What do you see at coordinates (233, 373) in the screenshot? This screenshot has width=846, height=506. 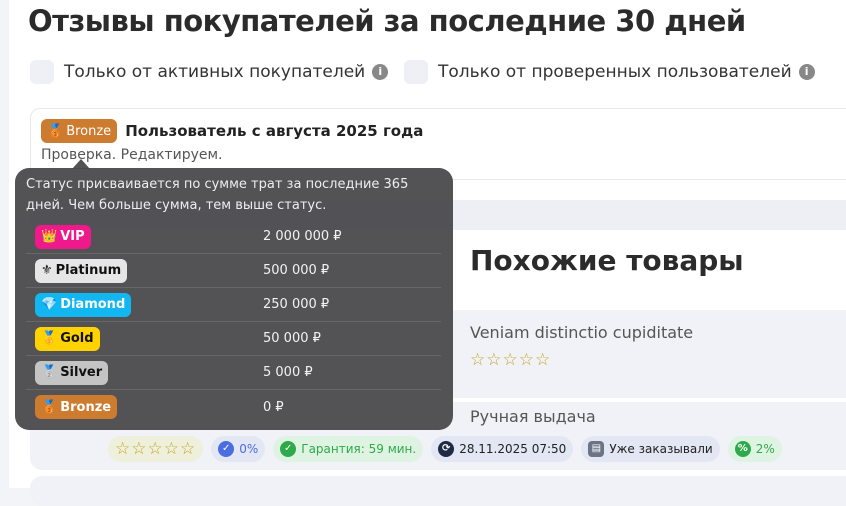 I see `tier-row-silver: 🥈 Silver 5 000 ₽` at bounding box center [233, 373].